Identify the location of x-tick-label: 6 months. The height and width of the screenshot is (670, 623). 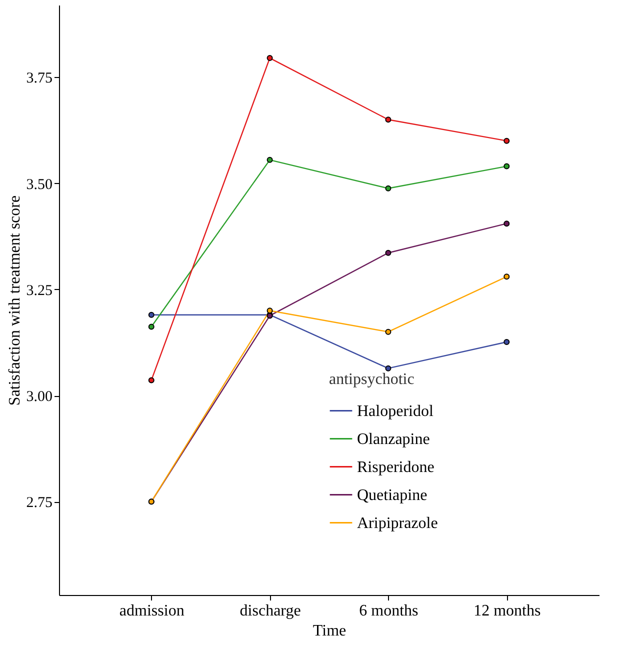
(388, 611).